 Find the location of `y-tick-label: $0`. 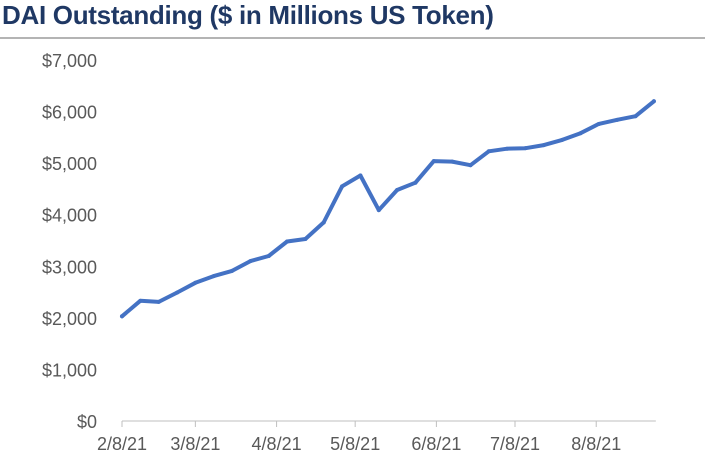

y-tick-label: $0 is located at coordinates (87, 422).